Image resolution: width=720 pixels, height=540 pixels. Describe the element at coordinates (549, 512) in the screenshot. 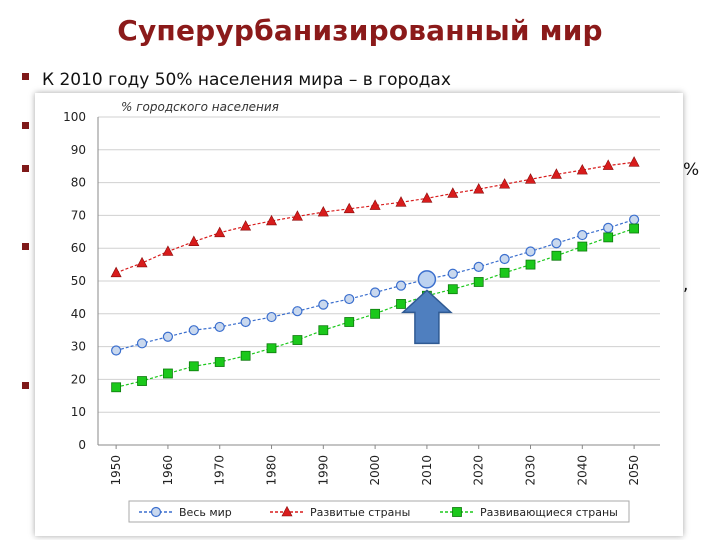

I see `legend-label: Развивающиеся страны` at that location.